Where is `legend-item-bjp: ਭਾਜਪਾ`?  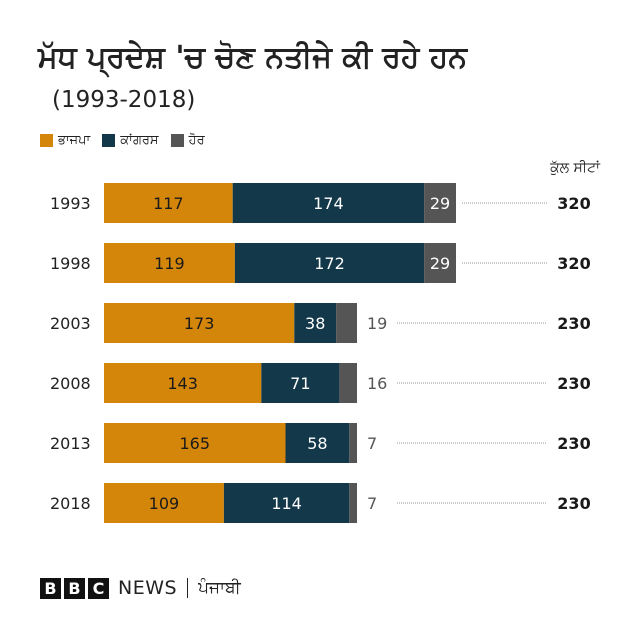 legend-item-bjp: ਭਾਜਪਾ is located at coordinates (65, 140).